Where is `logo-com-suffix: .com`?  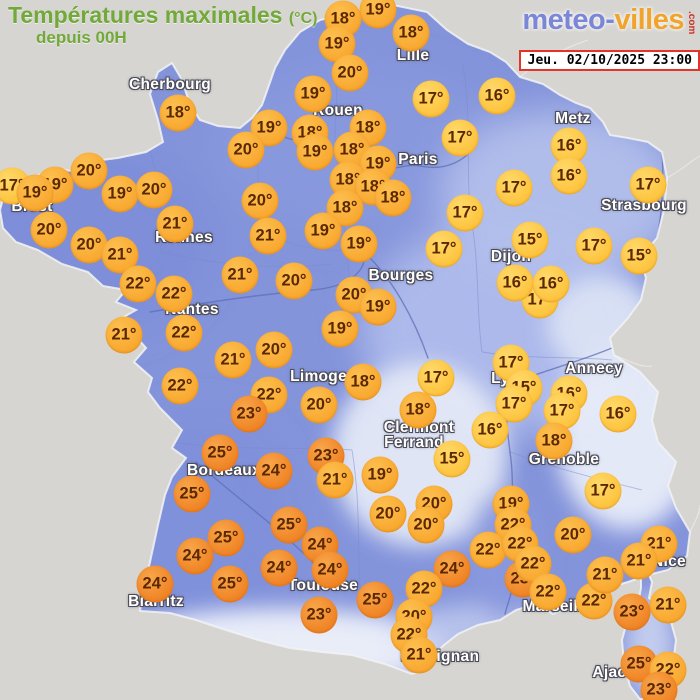 logo-com-suffix: .com is located at coordinates (691, 23).